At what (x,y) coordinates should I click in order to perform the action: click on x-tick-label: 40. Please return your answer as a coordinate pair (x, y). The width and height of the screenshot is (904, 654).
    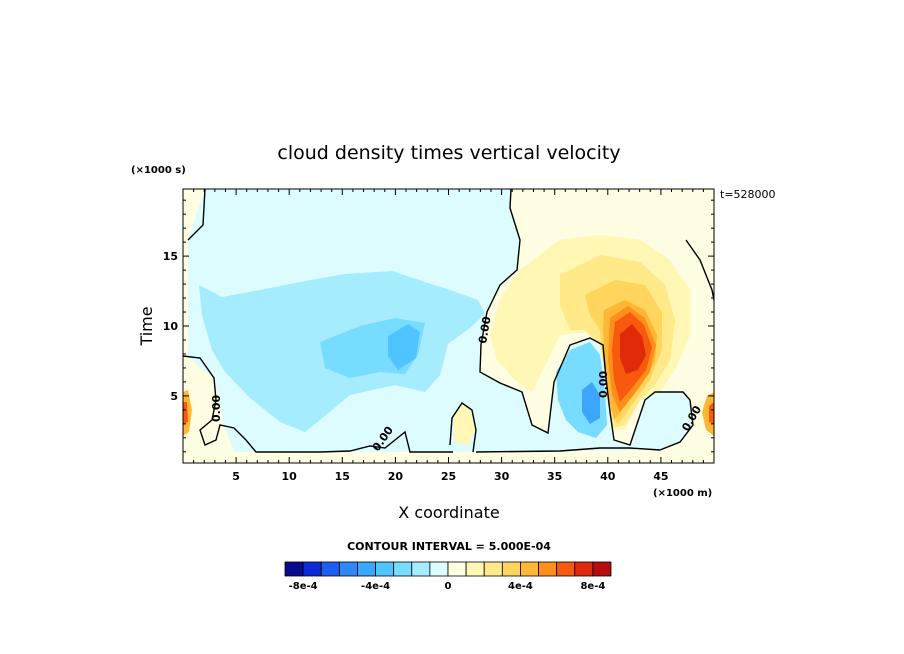
    Looking at the image, I should click on (608, 476).